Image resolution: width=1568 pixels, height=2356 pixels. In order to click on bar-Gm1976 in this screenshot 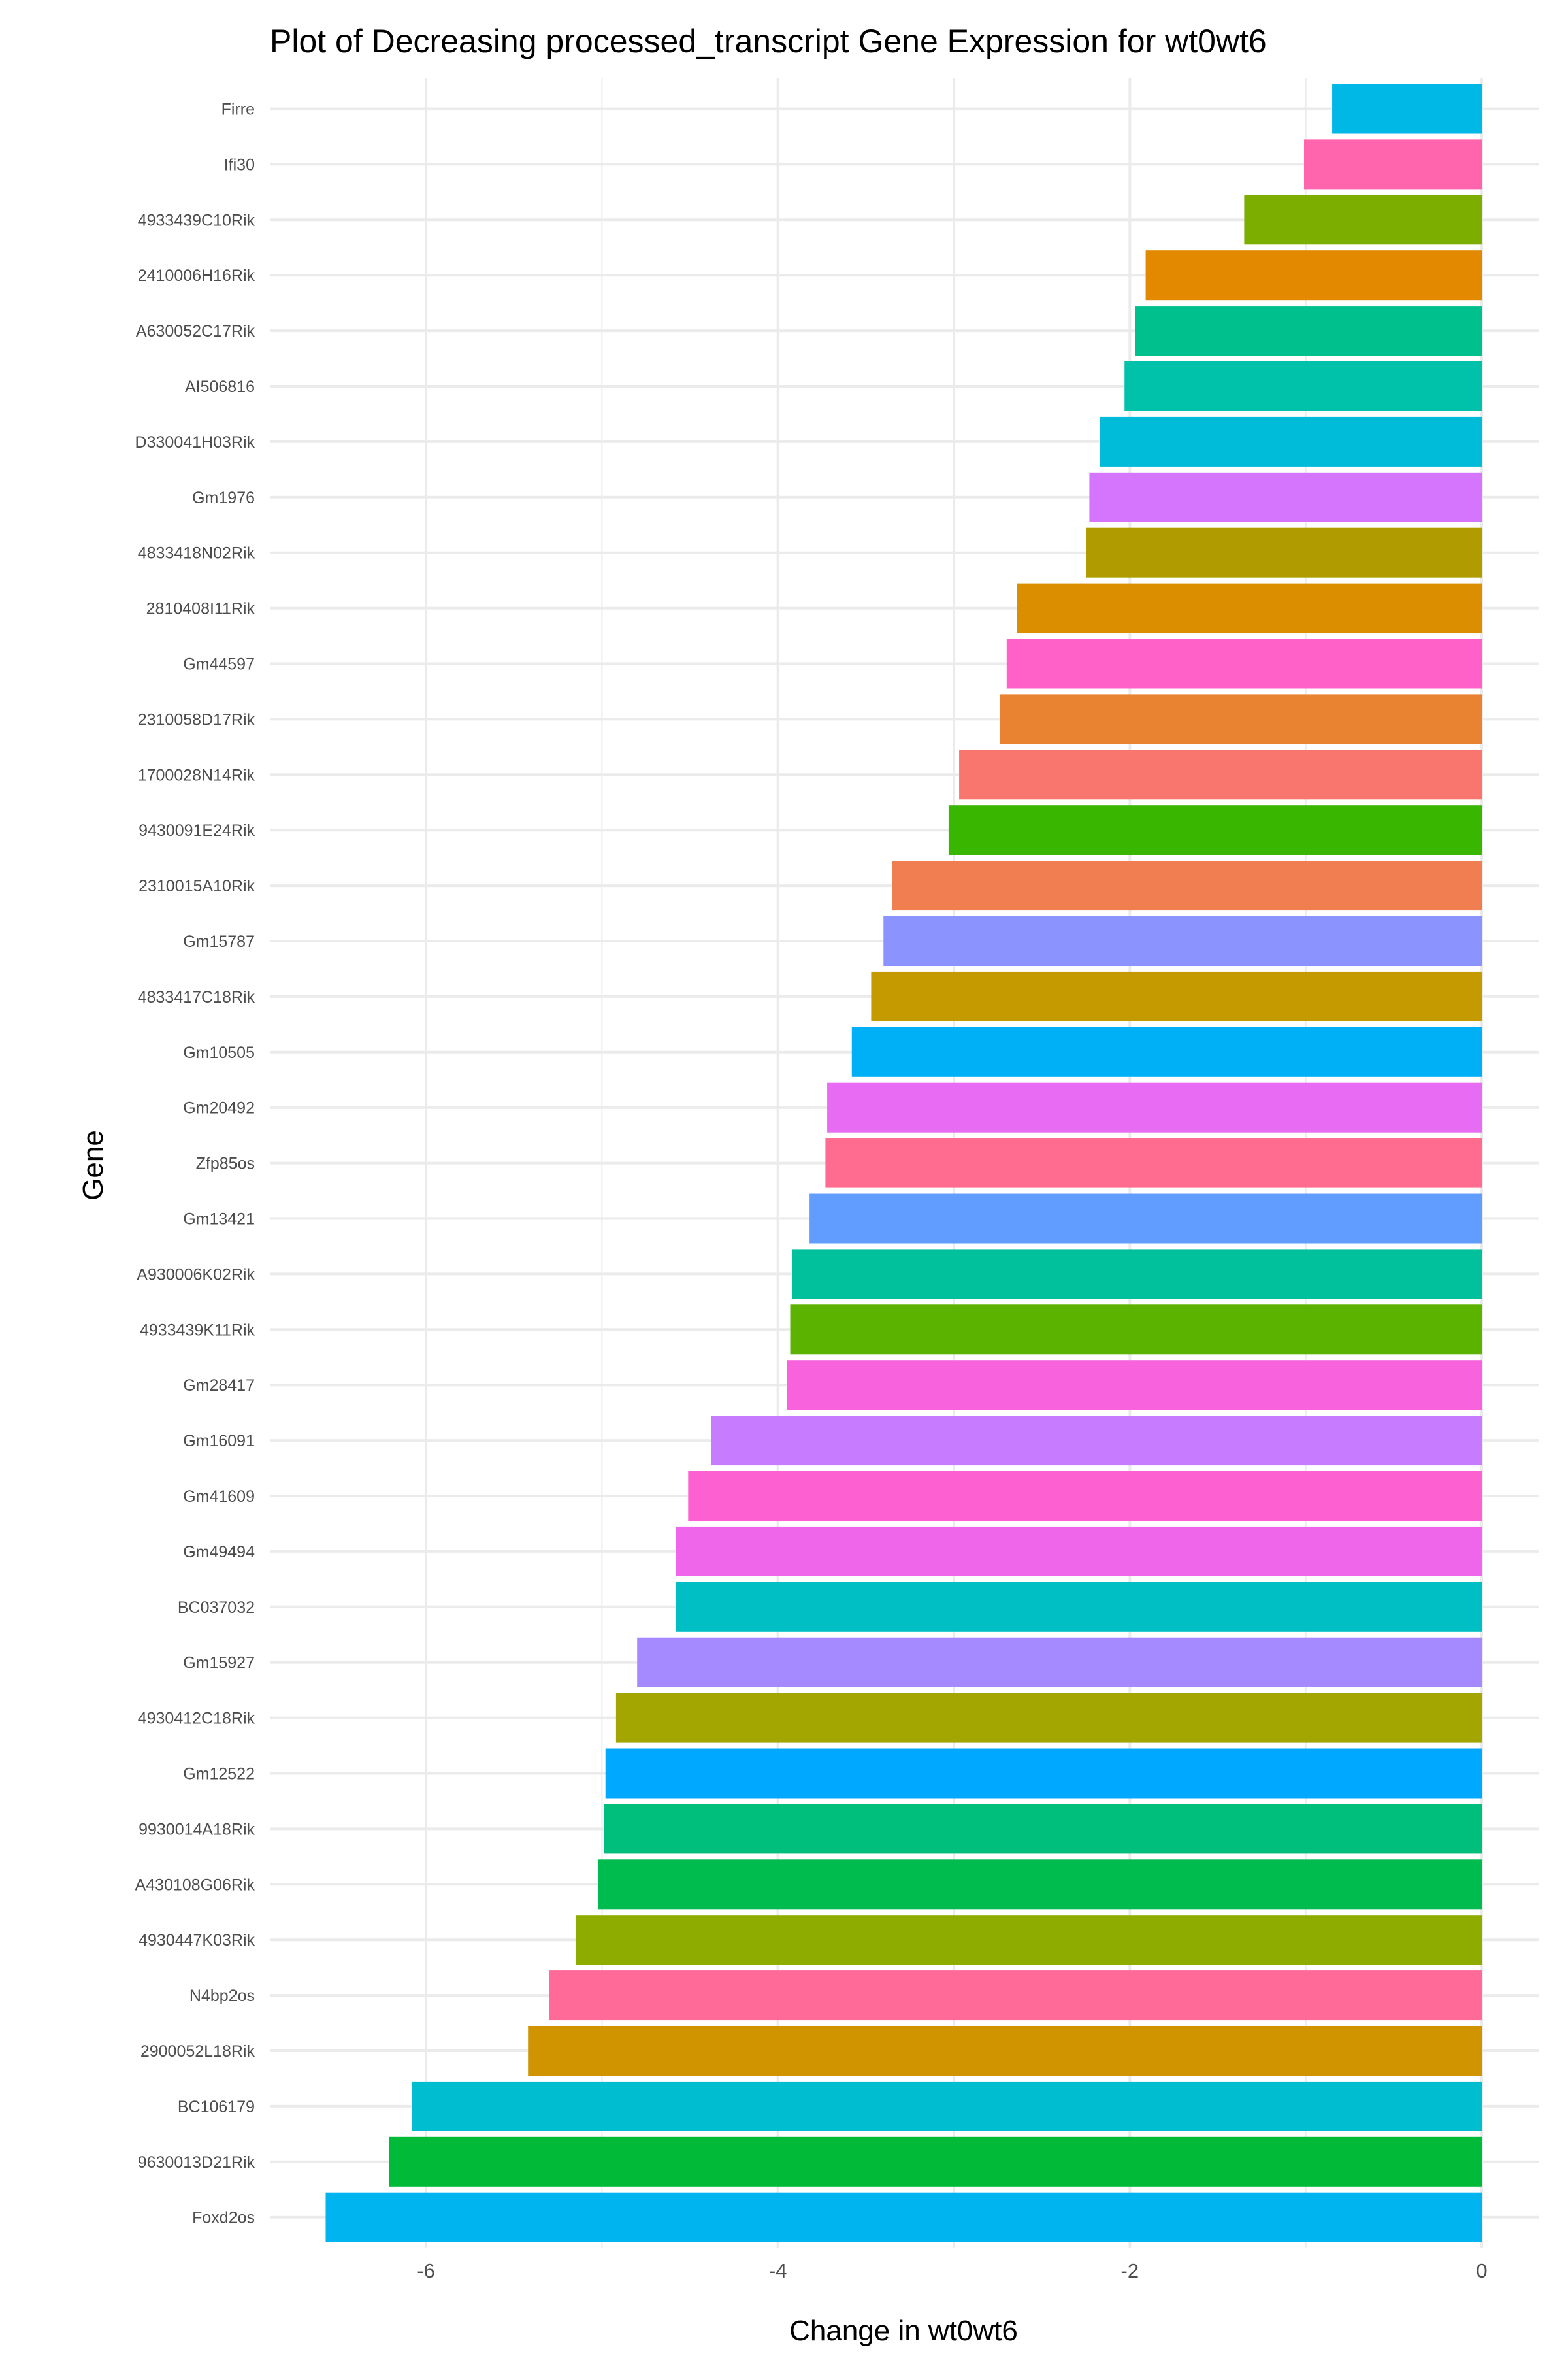, I will do `click(1285, 497)`.